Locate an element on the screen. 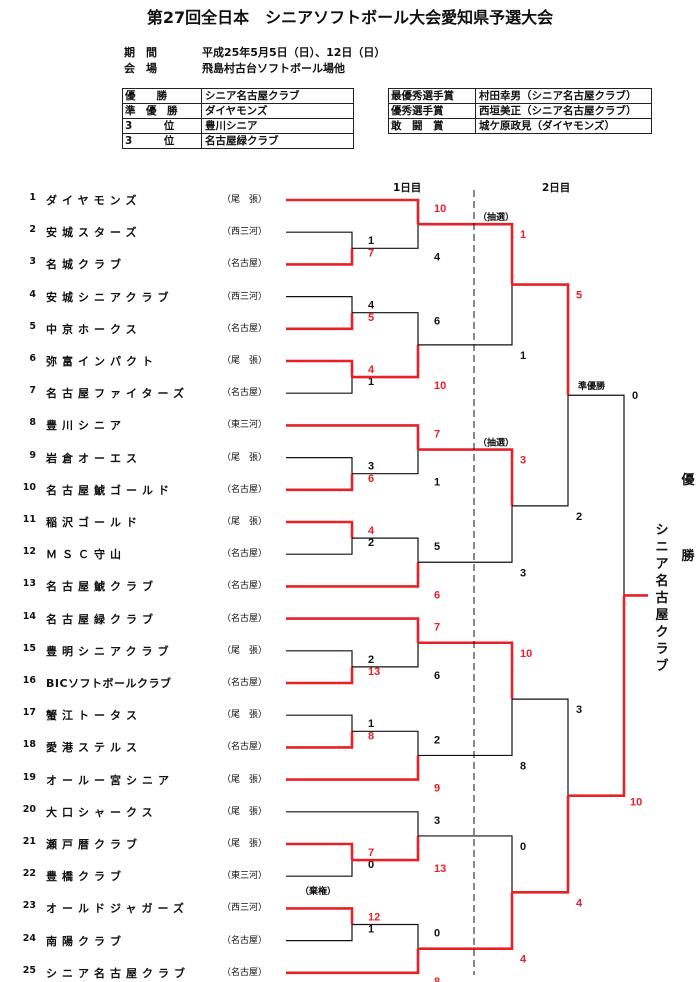 Image resolution: width=700 pixels, height=982 pixels. team-number: 10 is located at coordinates (29, 487).